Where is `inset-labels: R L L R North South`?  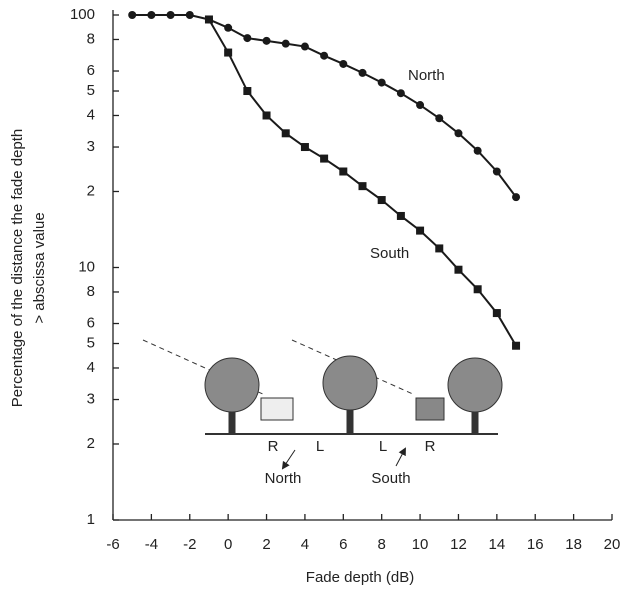 inset-labels: R L L R North South is located at coordinates (350, 462).